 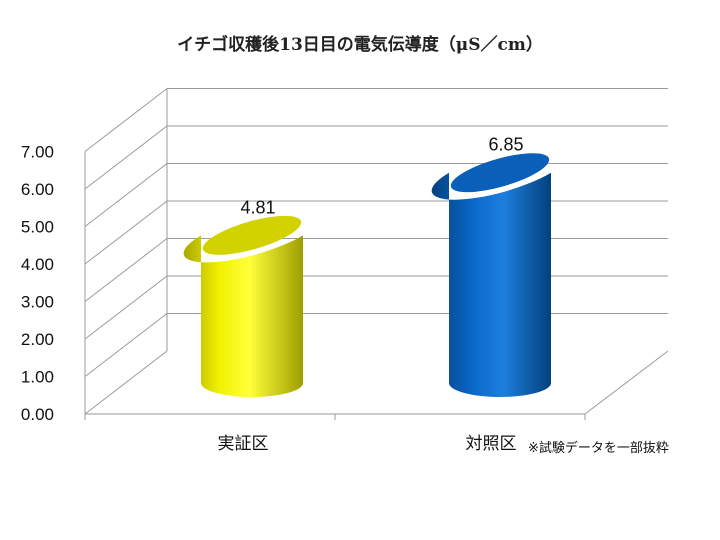 I want to click on y-tick-label: 7.00, so click(x=37, y=152).